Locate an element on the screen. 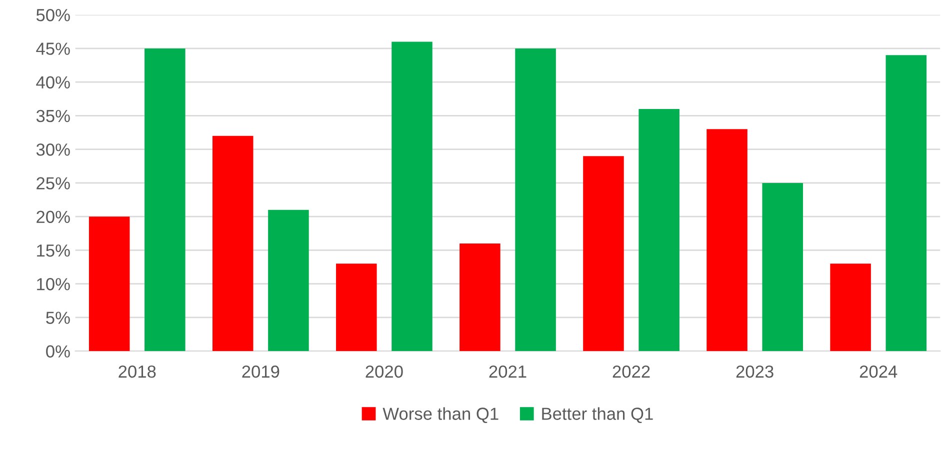 This screenshot has width=942, height=449. y-tick-label: 35% is located at coordinates (53, 116).